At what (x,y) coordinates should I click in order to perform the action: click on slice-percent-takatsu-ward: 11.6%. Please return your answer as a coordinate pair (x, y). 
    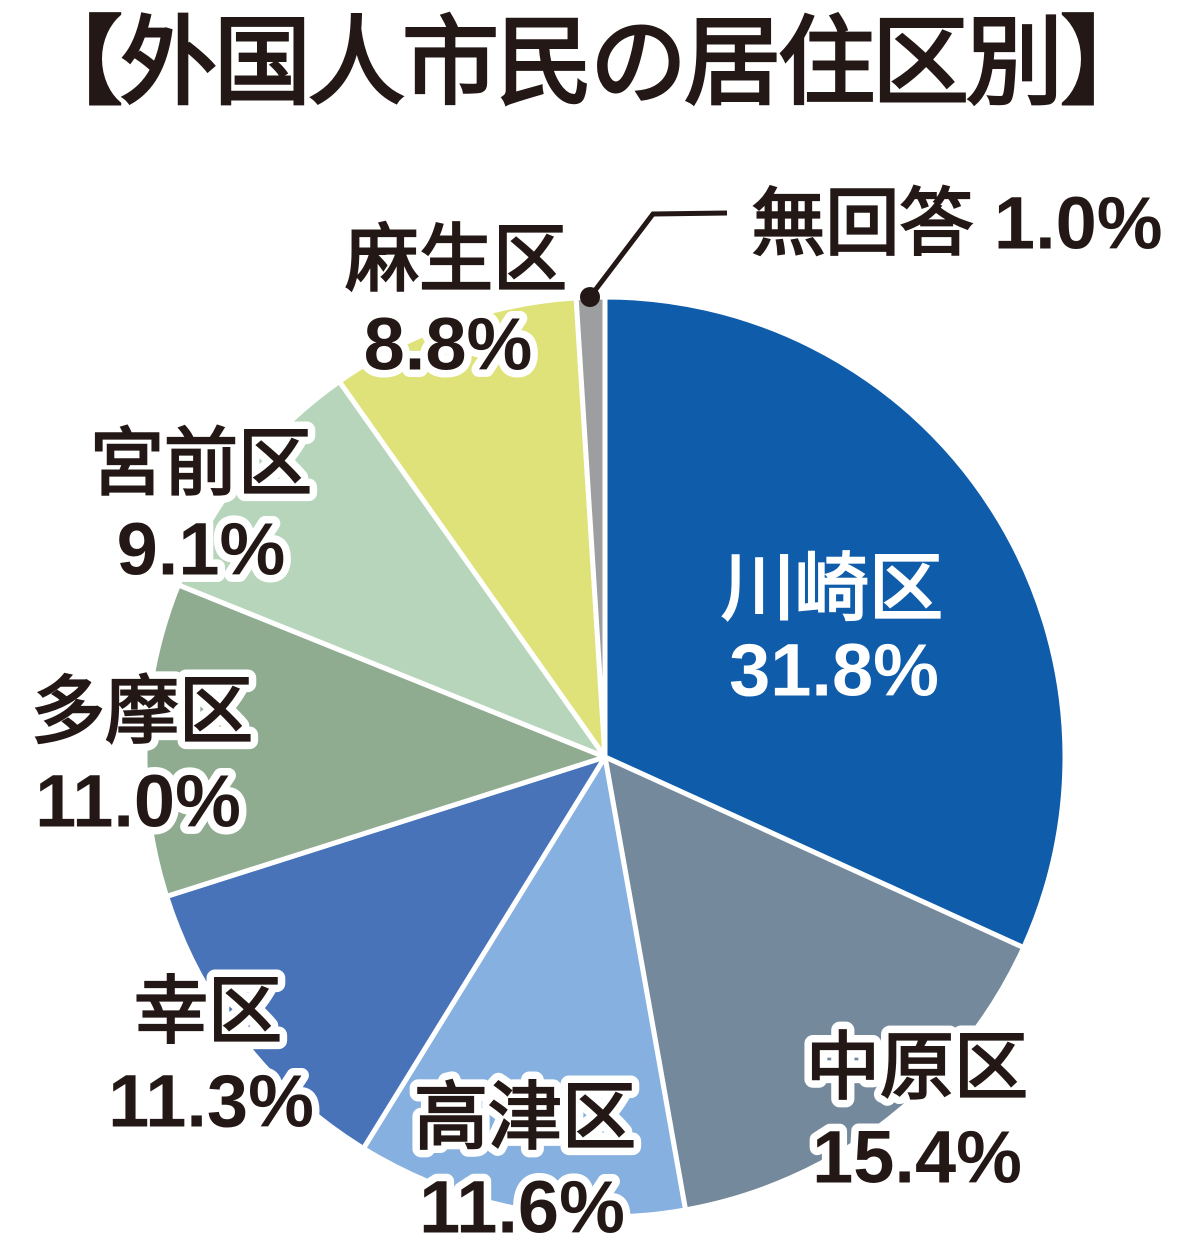
    Looking at the image, I should click on (522, 1207).